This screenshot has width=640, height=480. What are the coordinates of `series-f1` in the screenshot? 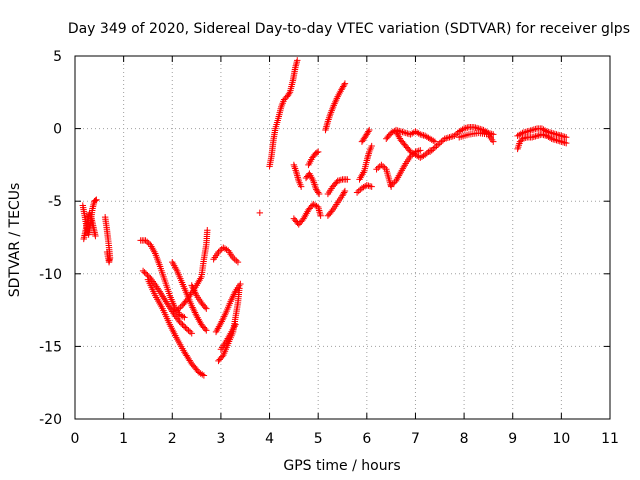 It's located at (364, 189).